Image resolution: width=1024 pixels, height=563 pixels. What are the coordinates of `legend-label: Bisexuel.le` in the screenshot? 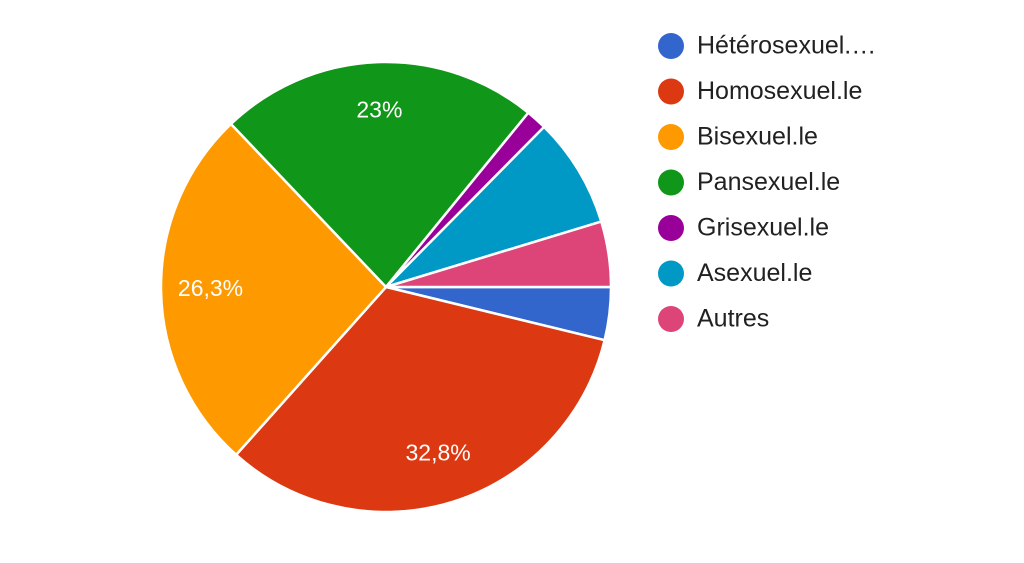 It's located at (757, 137).